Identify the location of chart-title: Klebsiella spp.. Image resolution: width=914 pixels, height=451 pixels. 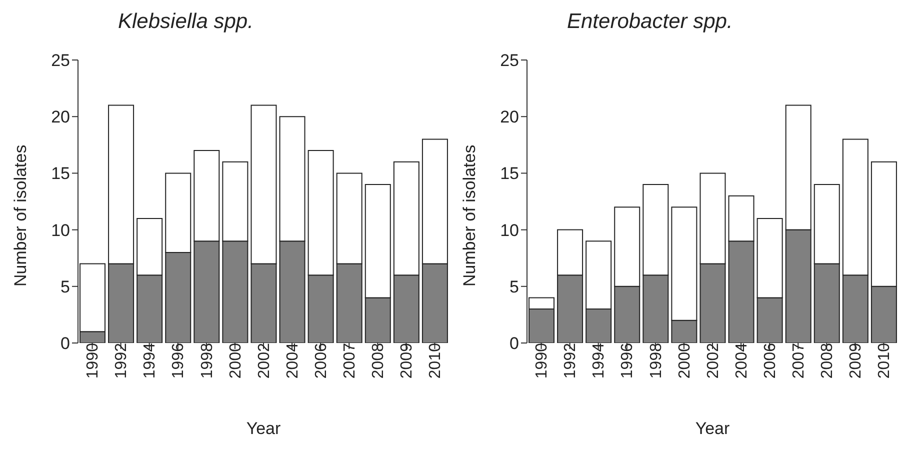
(186, 22).